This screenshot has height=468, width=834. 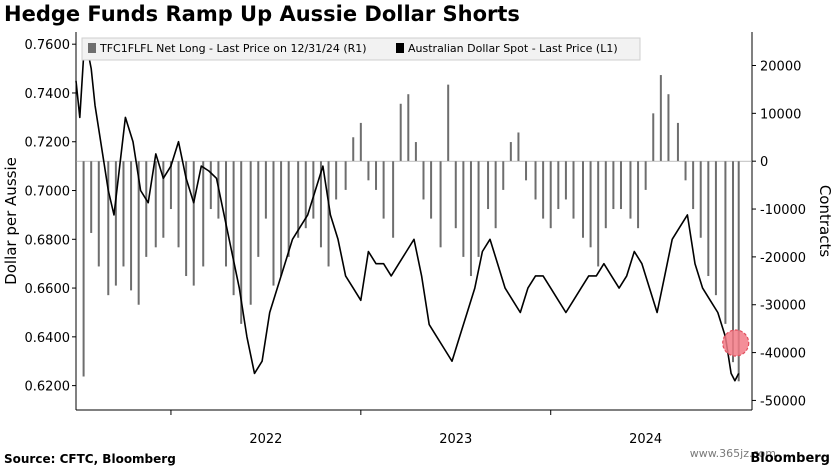 What do you see at coordinates (48, 143) in the screenshot?
I see `left-tick-label: 0.7200` at bounding box center [48, 143].